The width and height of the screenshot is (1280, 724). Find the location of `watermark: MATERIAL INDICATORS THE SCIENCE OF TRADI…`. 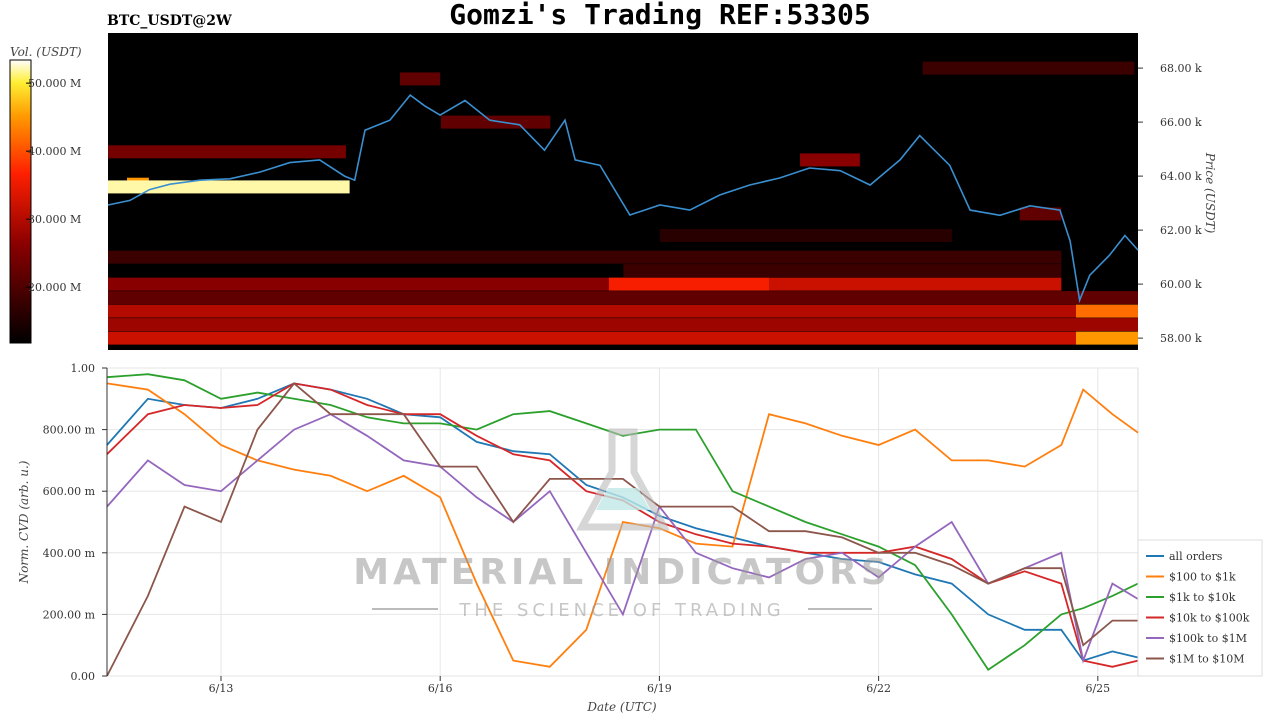

watermark: MATERIAL INDICATORS THE SCIENCE OF TRADI… is located at coordinates (622, 524).